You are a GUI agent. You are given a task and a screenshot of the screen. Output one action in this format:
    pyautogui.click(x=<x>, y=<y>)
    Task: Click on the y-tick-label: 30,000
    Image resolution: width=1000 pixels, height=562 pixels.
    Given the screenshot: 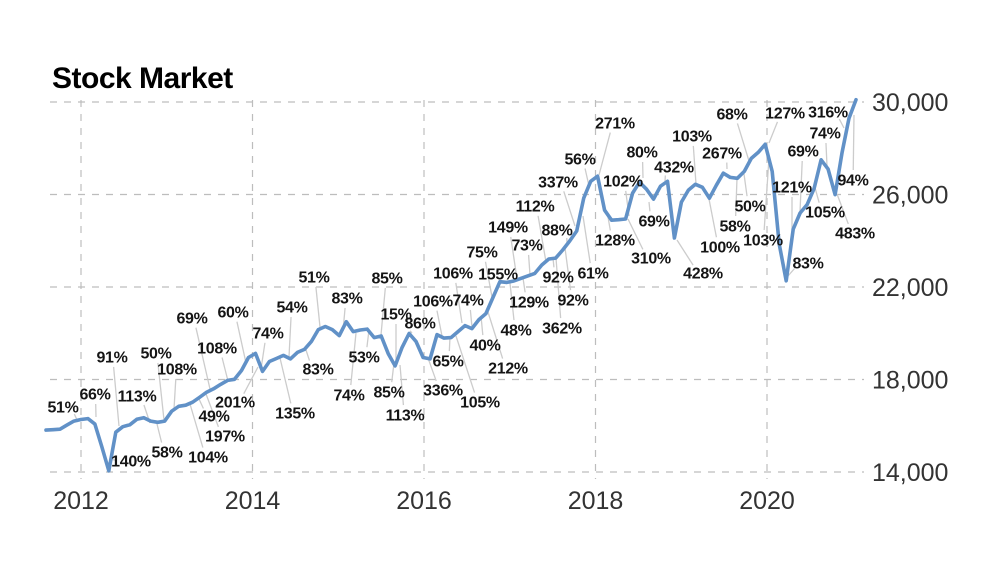 What is the action you would take?
    pyautogui.click(x=910, y=103)
    